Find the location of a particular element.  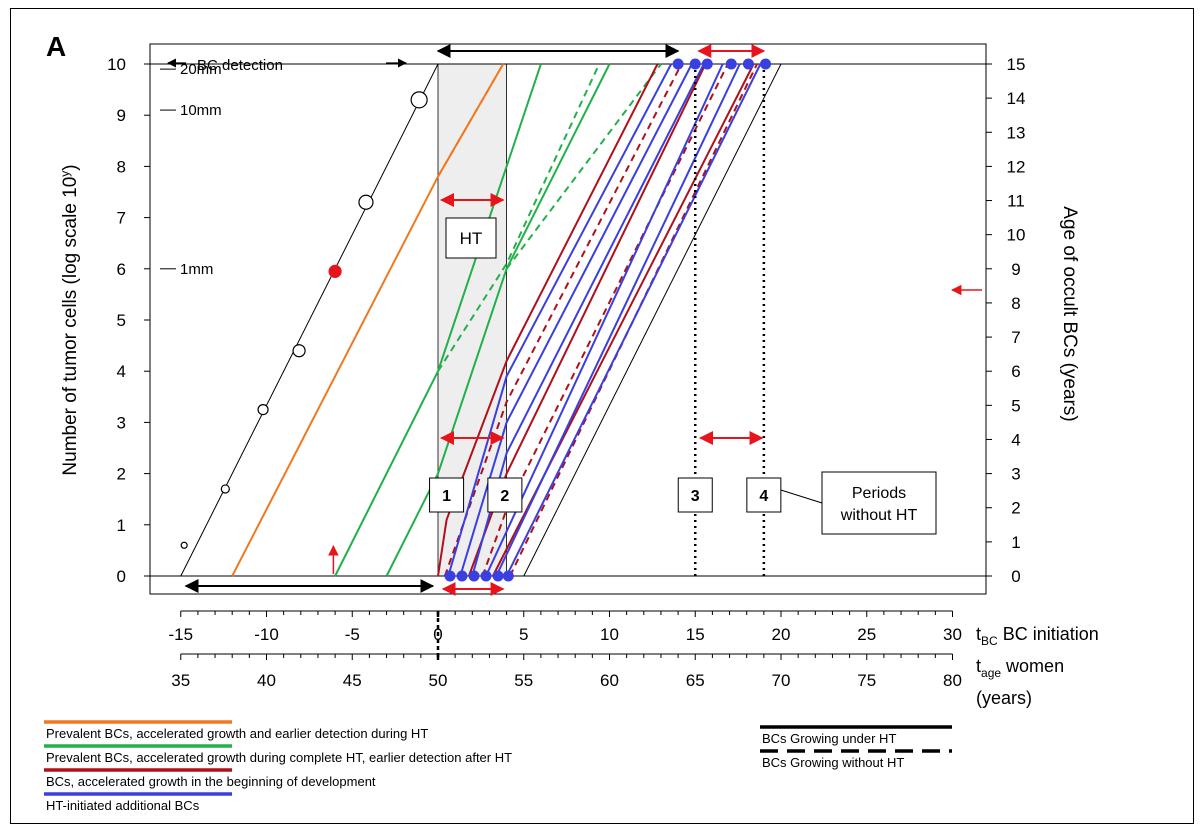

left-tick-label-3: 3 is located at coordinates (121, 422).